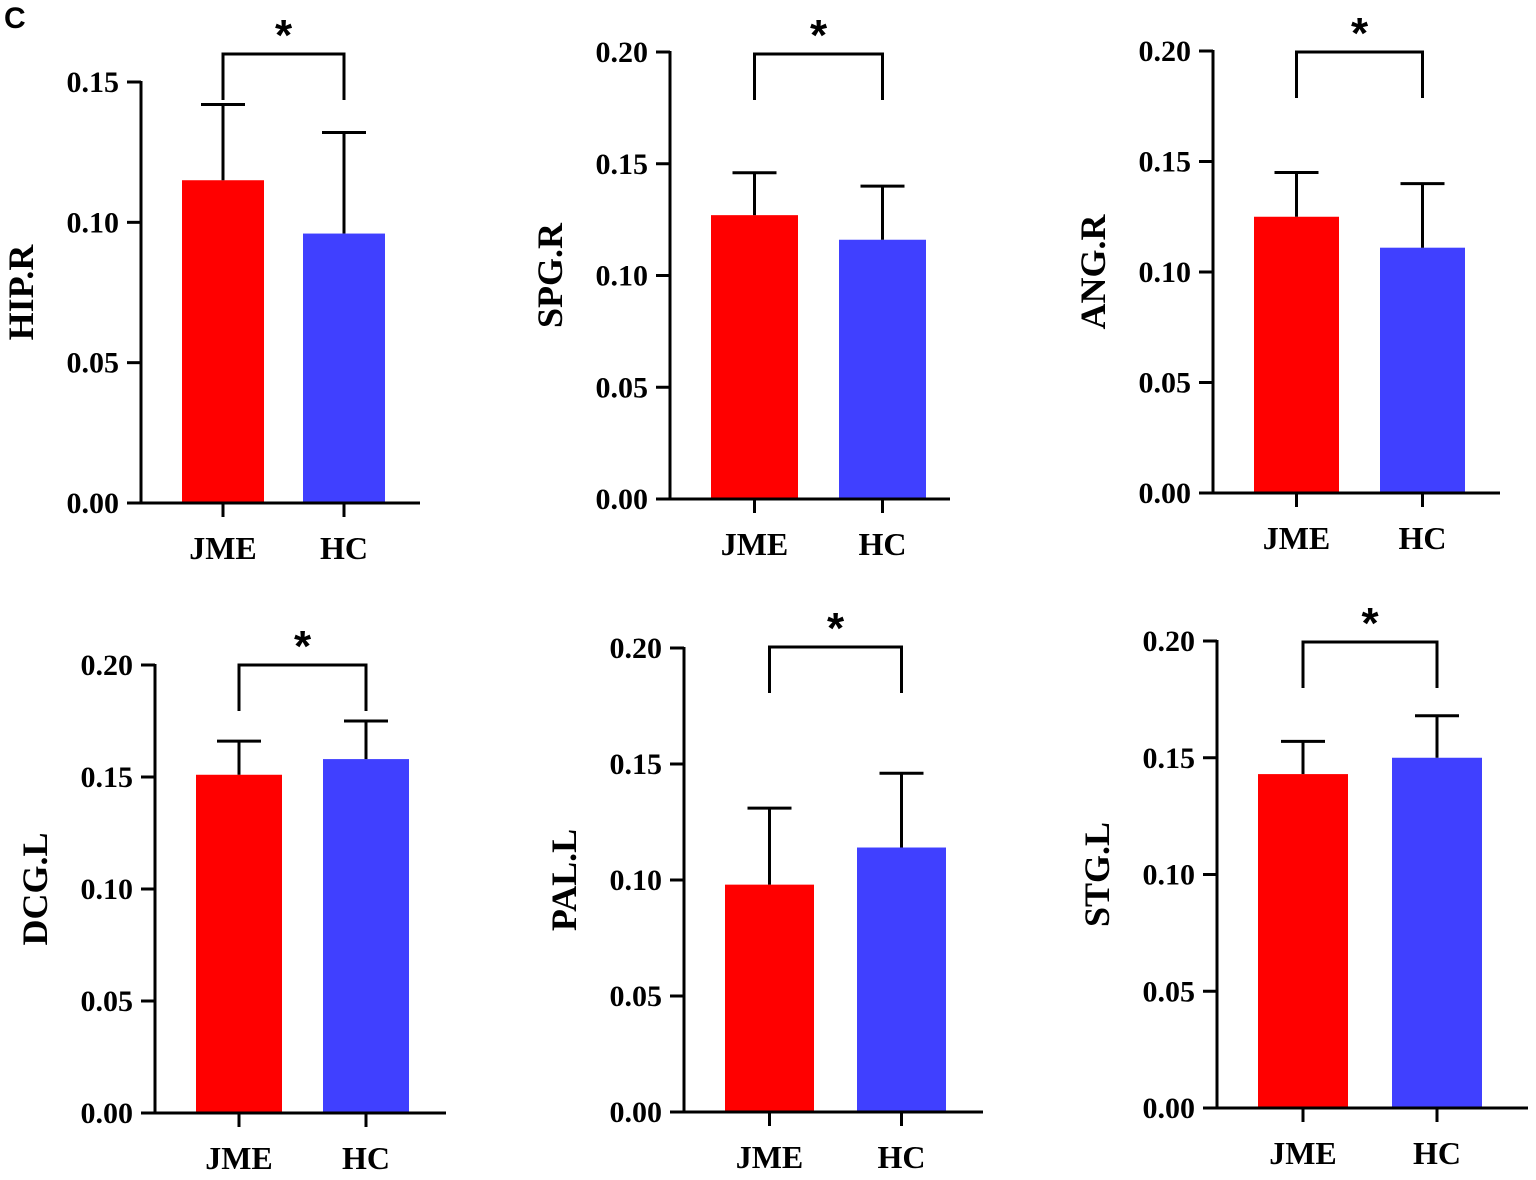 Image resolution: width=1536 pixels, height=1180 pixels. Describe the element at coordinates (35, 888) in the screenshot. I see `y-axis-label: DCG.L` at that location.